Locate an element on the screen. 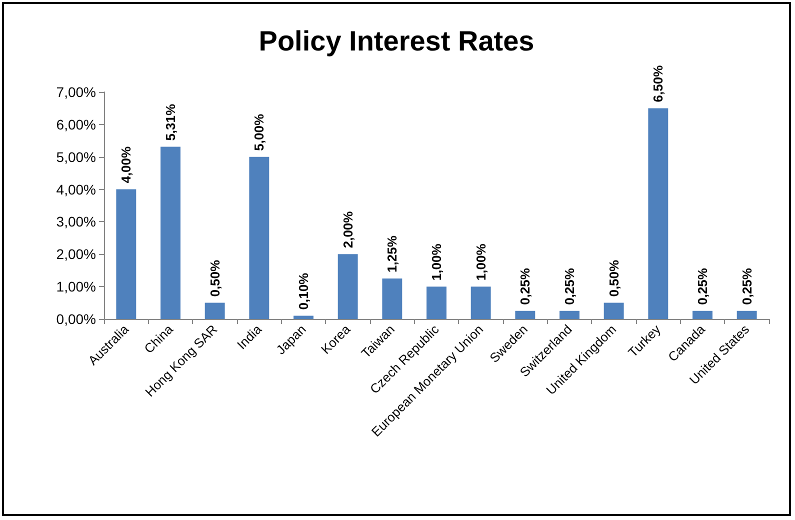 Image resolution: width=795 pixels, height=520 pixels. y-tick-label: 2,00% is located at coordinates (76, 254).